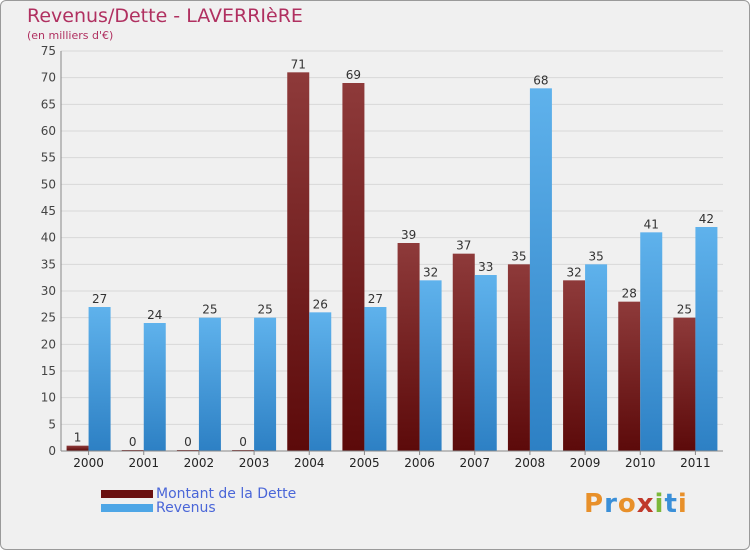 The height and width of the screenshot is (550, 750). What do you see at coordinates (48, 291) in the screenshot?
I see `y-tick-label: 30` at bounding box center [48, 291].